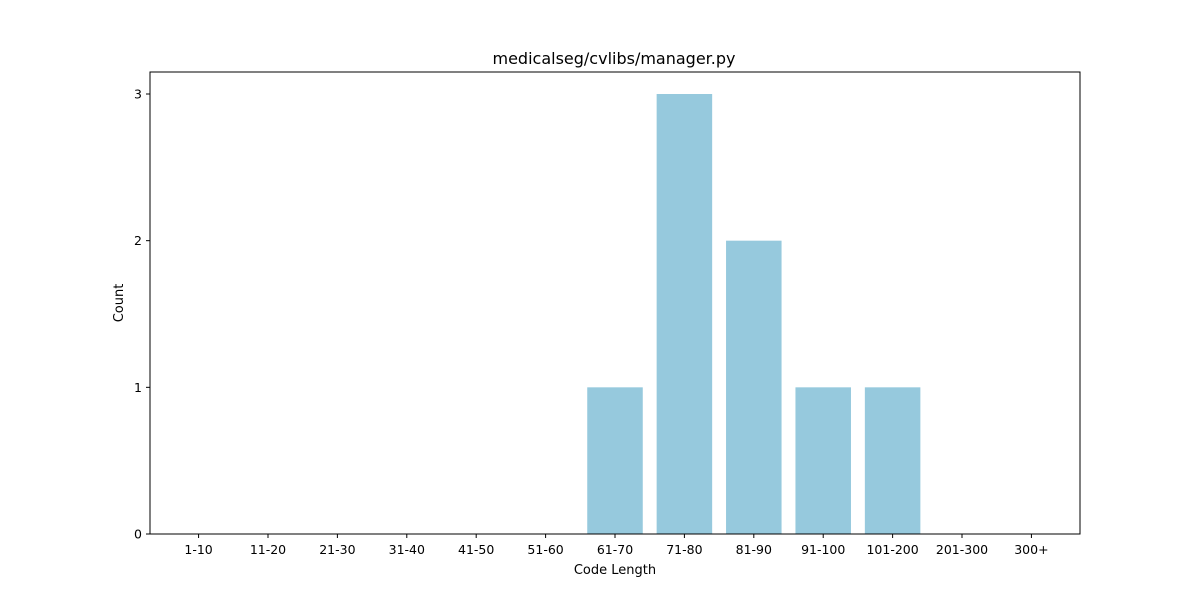  Describe the element at coordinates (138, 240) in the screenshot. I see `y-tick-label: 2` at that location.